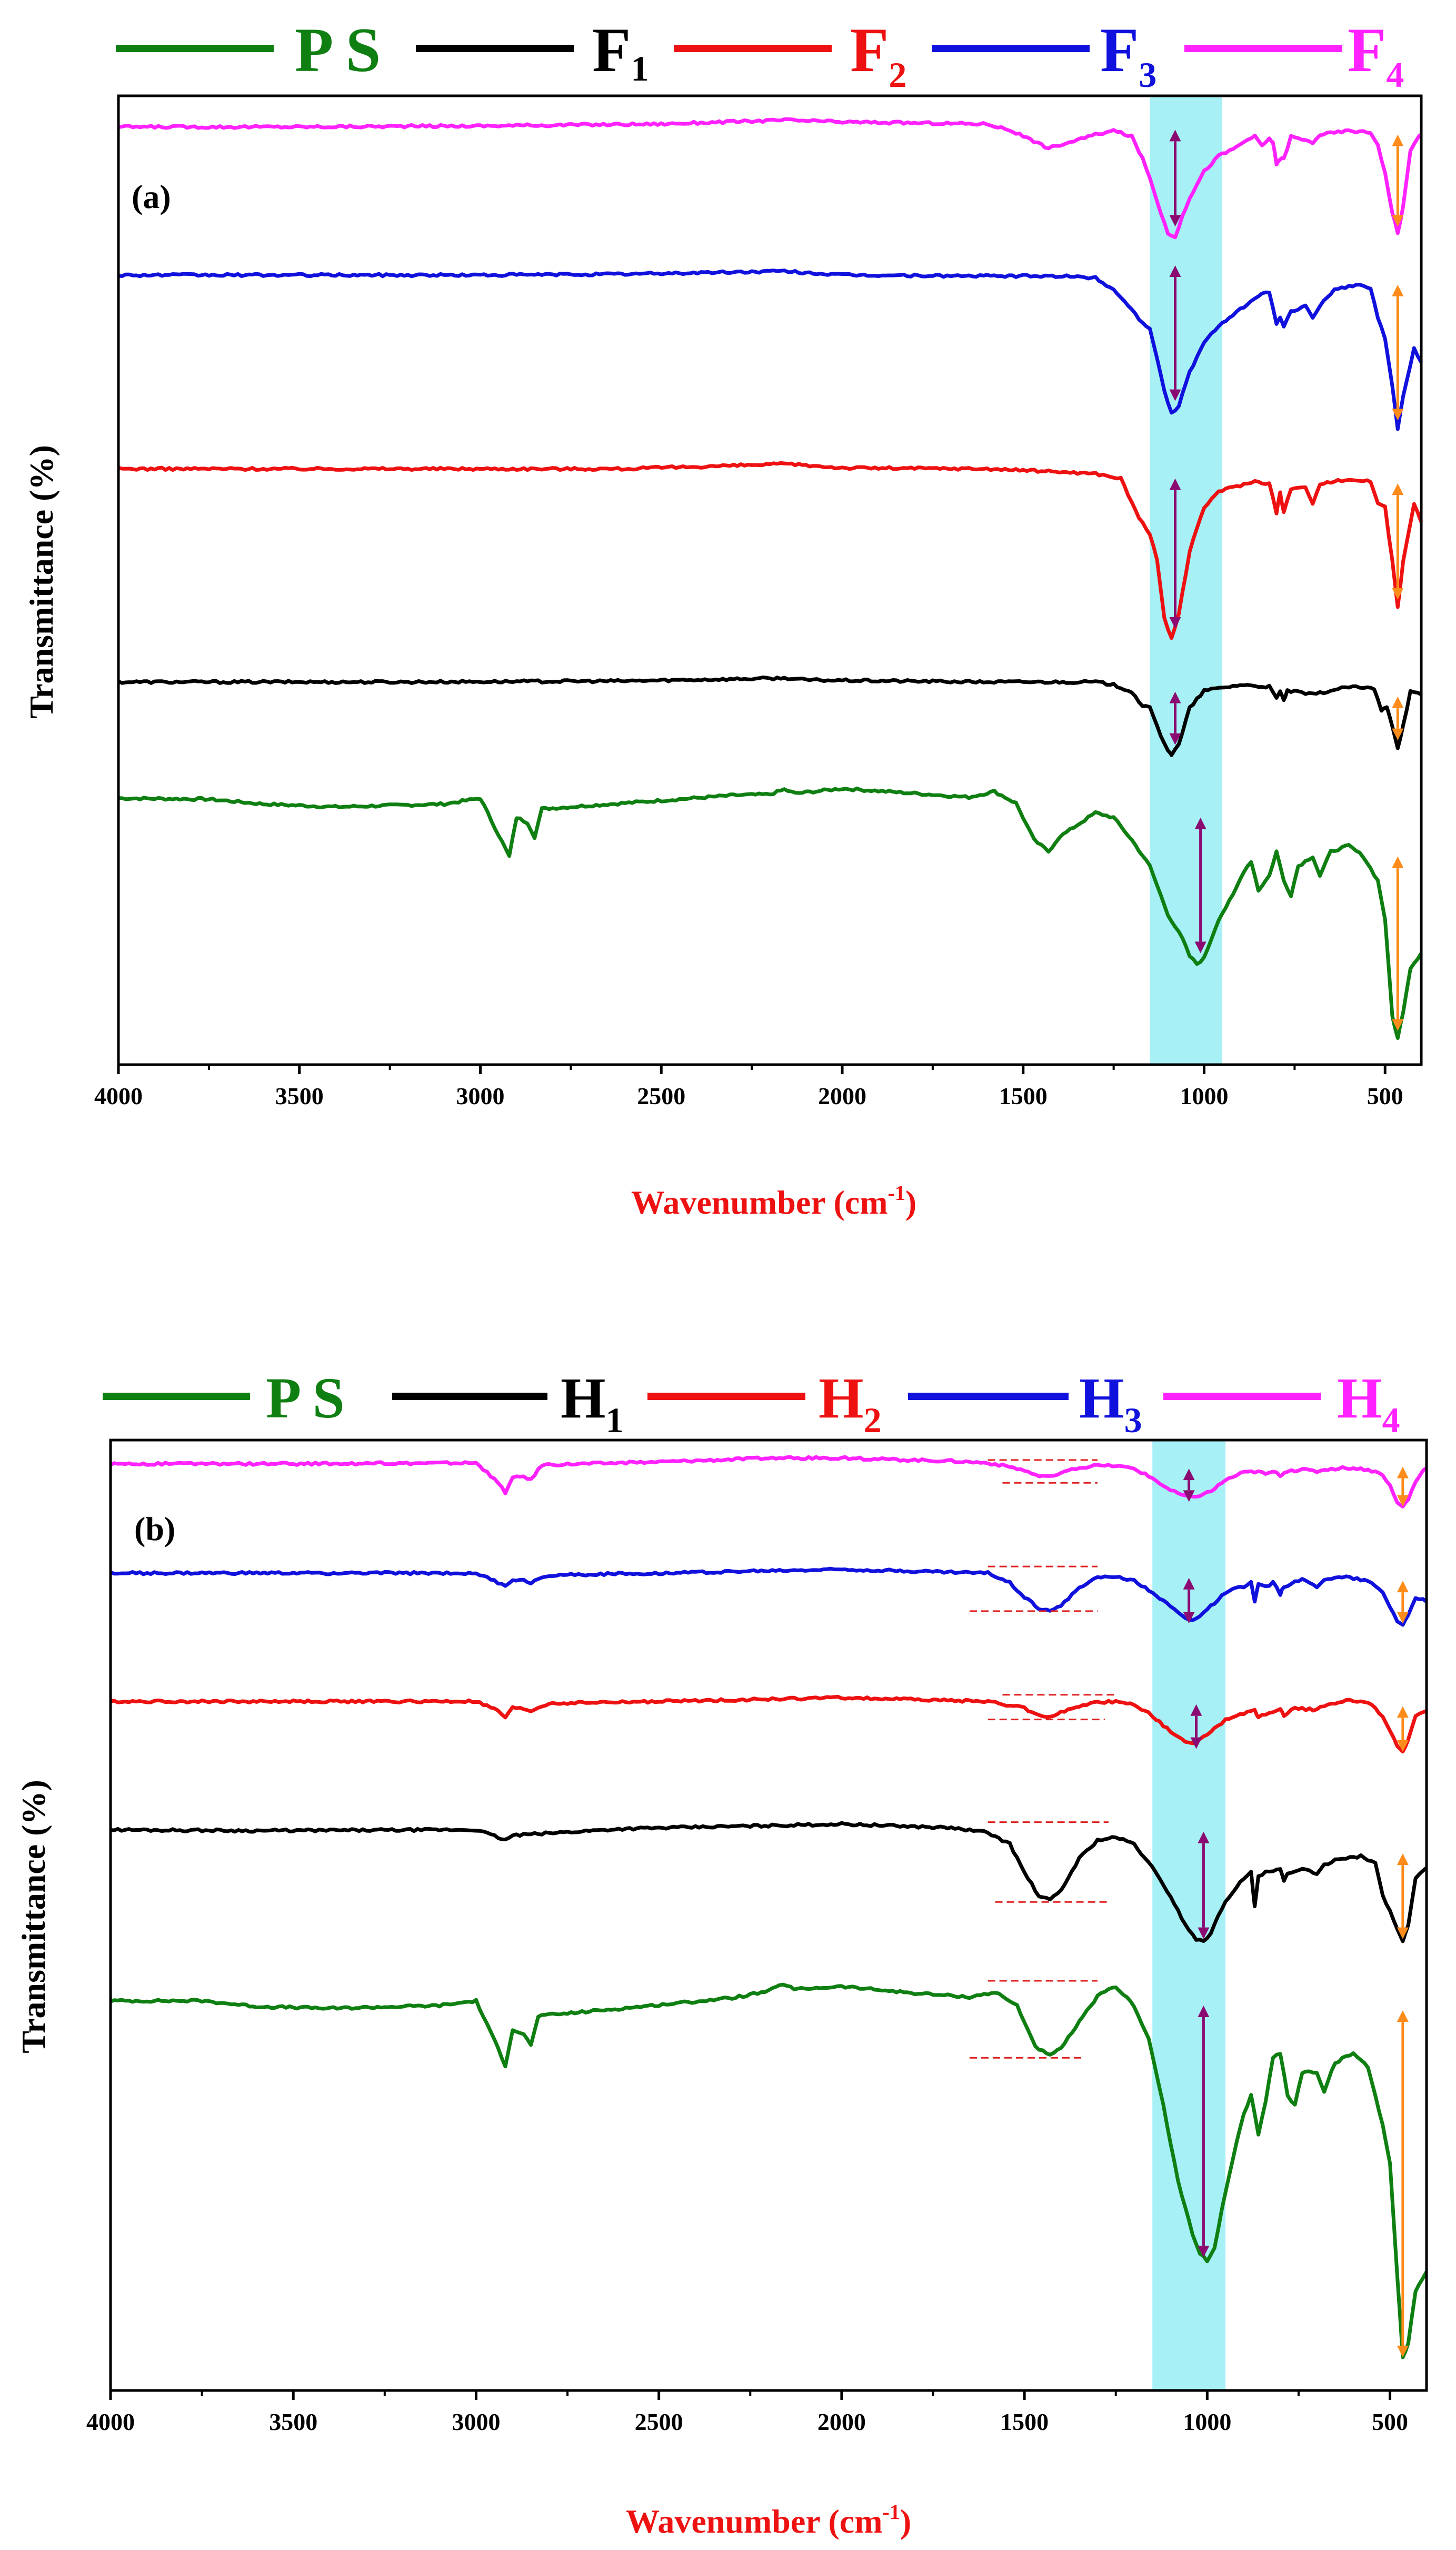 This screenshot has width=1456, height=2550. I want to click on panel-a-x-tick-label-1500: 1500, so click(1023, 1096).